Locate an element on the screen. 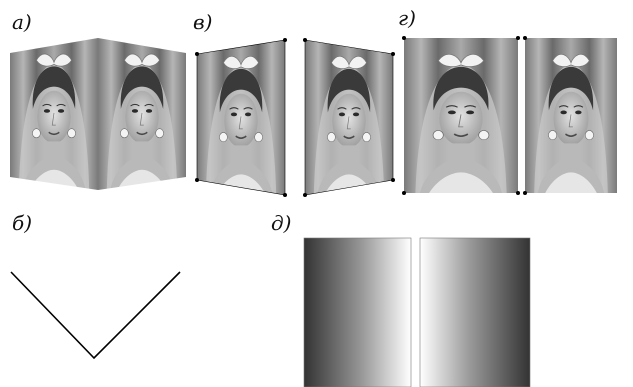 The height and width of the screenshot is (387, 633). portrait-right-half is located at coordinates (142, 114).